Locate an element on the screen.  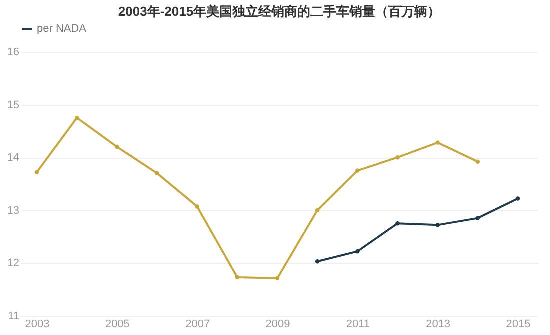
x-tick-label: 2003 is located at coordinates (37, 324).